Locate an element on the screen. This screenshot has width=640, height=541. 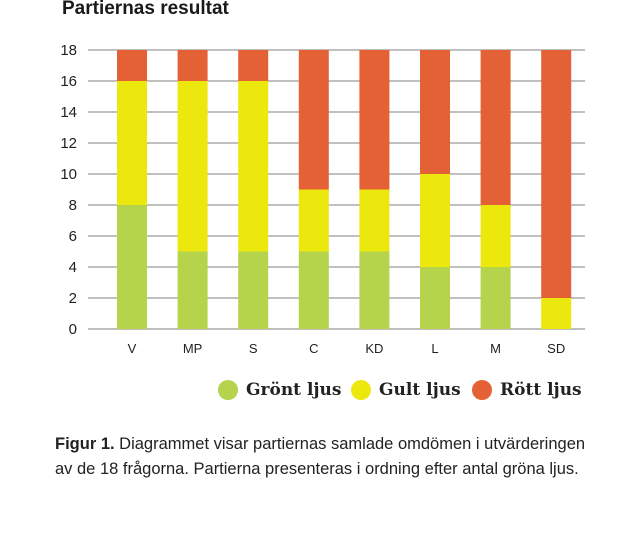
legend-label: Rött ljus is located at coordinates (541, 390).